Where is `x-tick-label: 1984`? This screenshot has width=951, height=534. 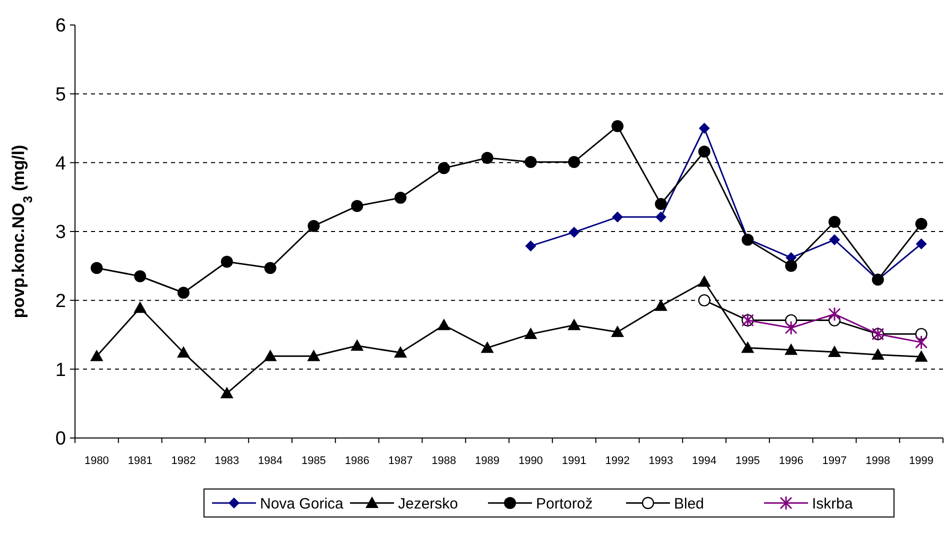 x-tick-label: 1984 is located at coordinates (270, 461).